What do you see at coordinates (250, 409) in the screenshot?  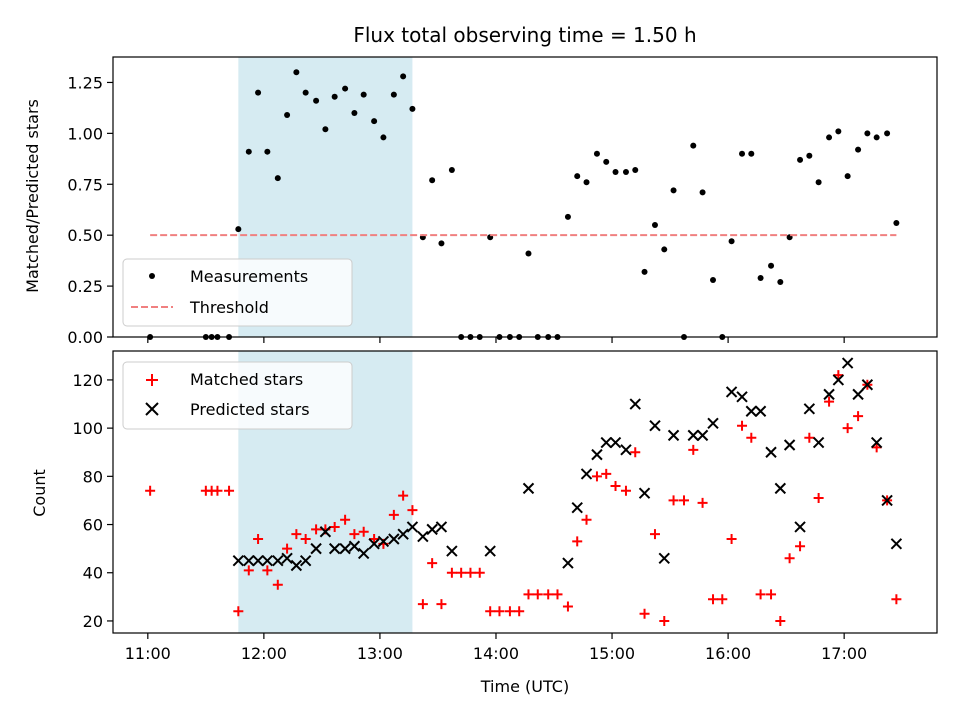 I see `legend-predicted-label: Predicted stars` at bounding box center [250, 409].